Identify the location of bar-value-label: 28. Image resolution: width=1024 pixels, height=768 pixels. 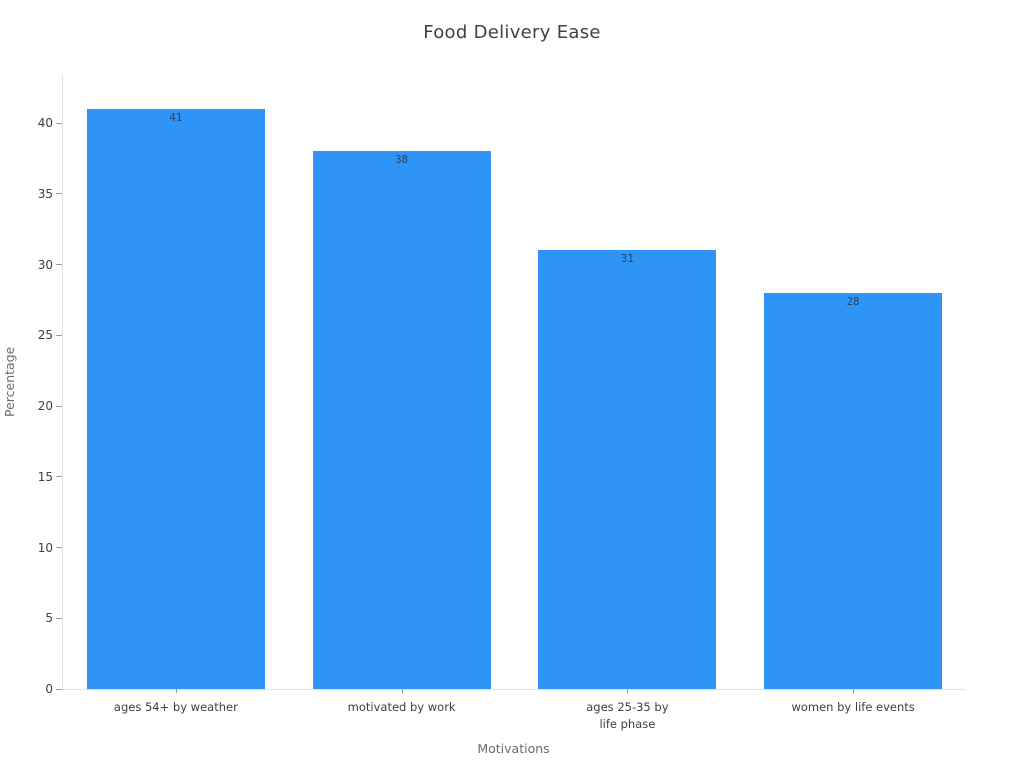
(853, 301).